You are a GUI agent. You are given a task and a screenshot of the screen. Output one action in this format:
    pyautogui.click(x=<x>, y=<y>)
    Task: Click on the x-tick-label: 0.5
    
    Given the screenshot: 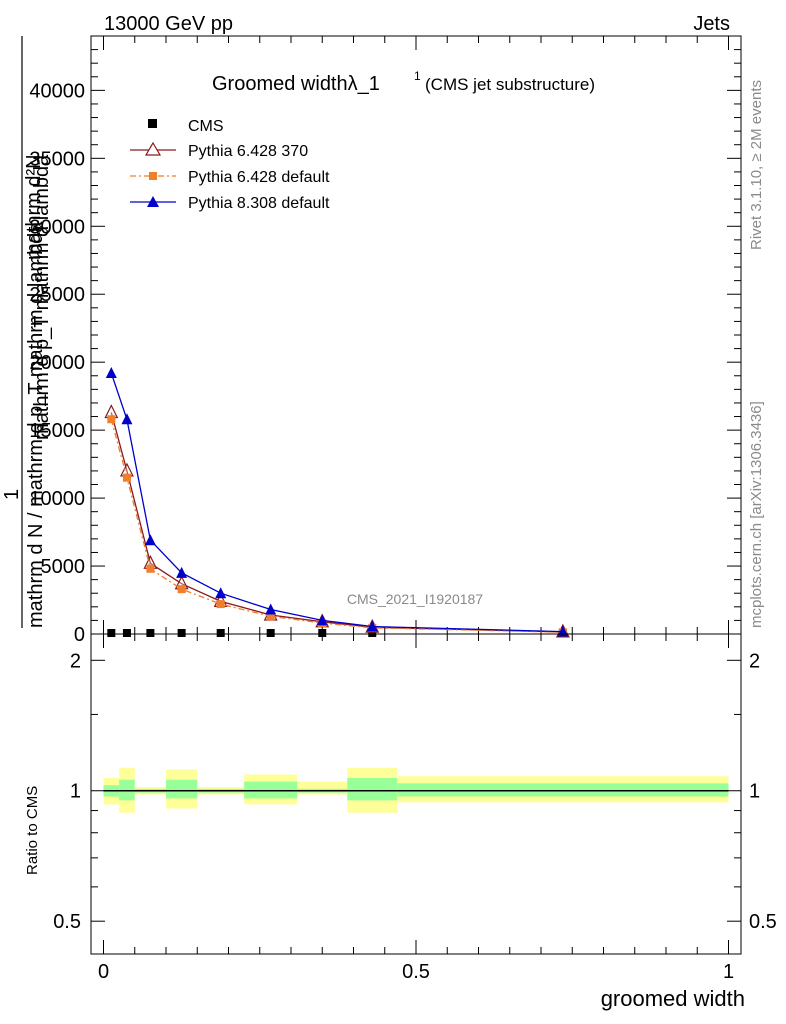 What is the action you would take?
    pyautogui.click(x=416, y=972)
    